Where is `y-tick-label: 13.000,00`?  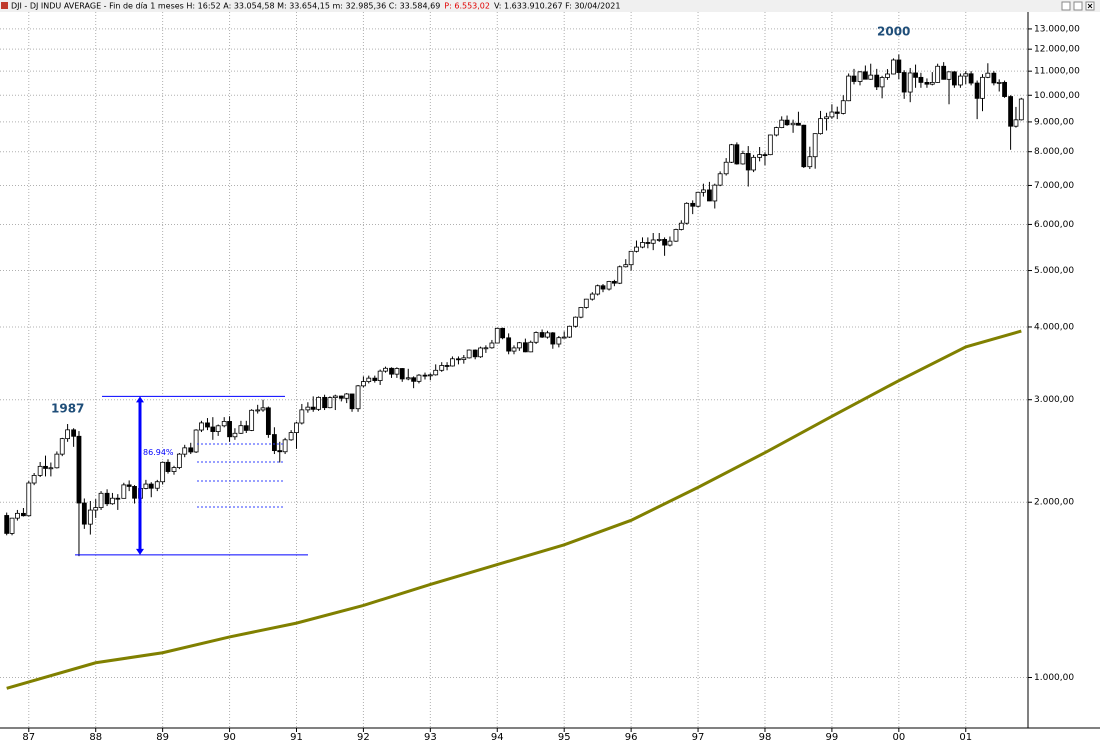 y-tick-label: 13.000,00 is located at coordinates (1057, 29).